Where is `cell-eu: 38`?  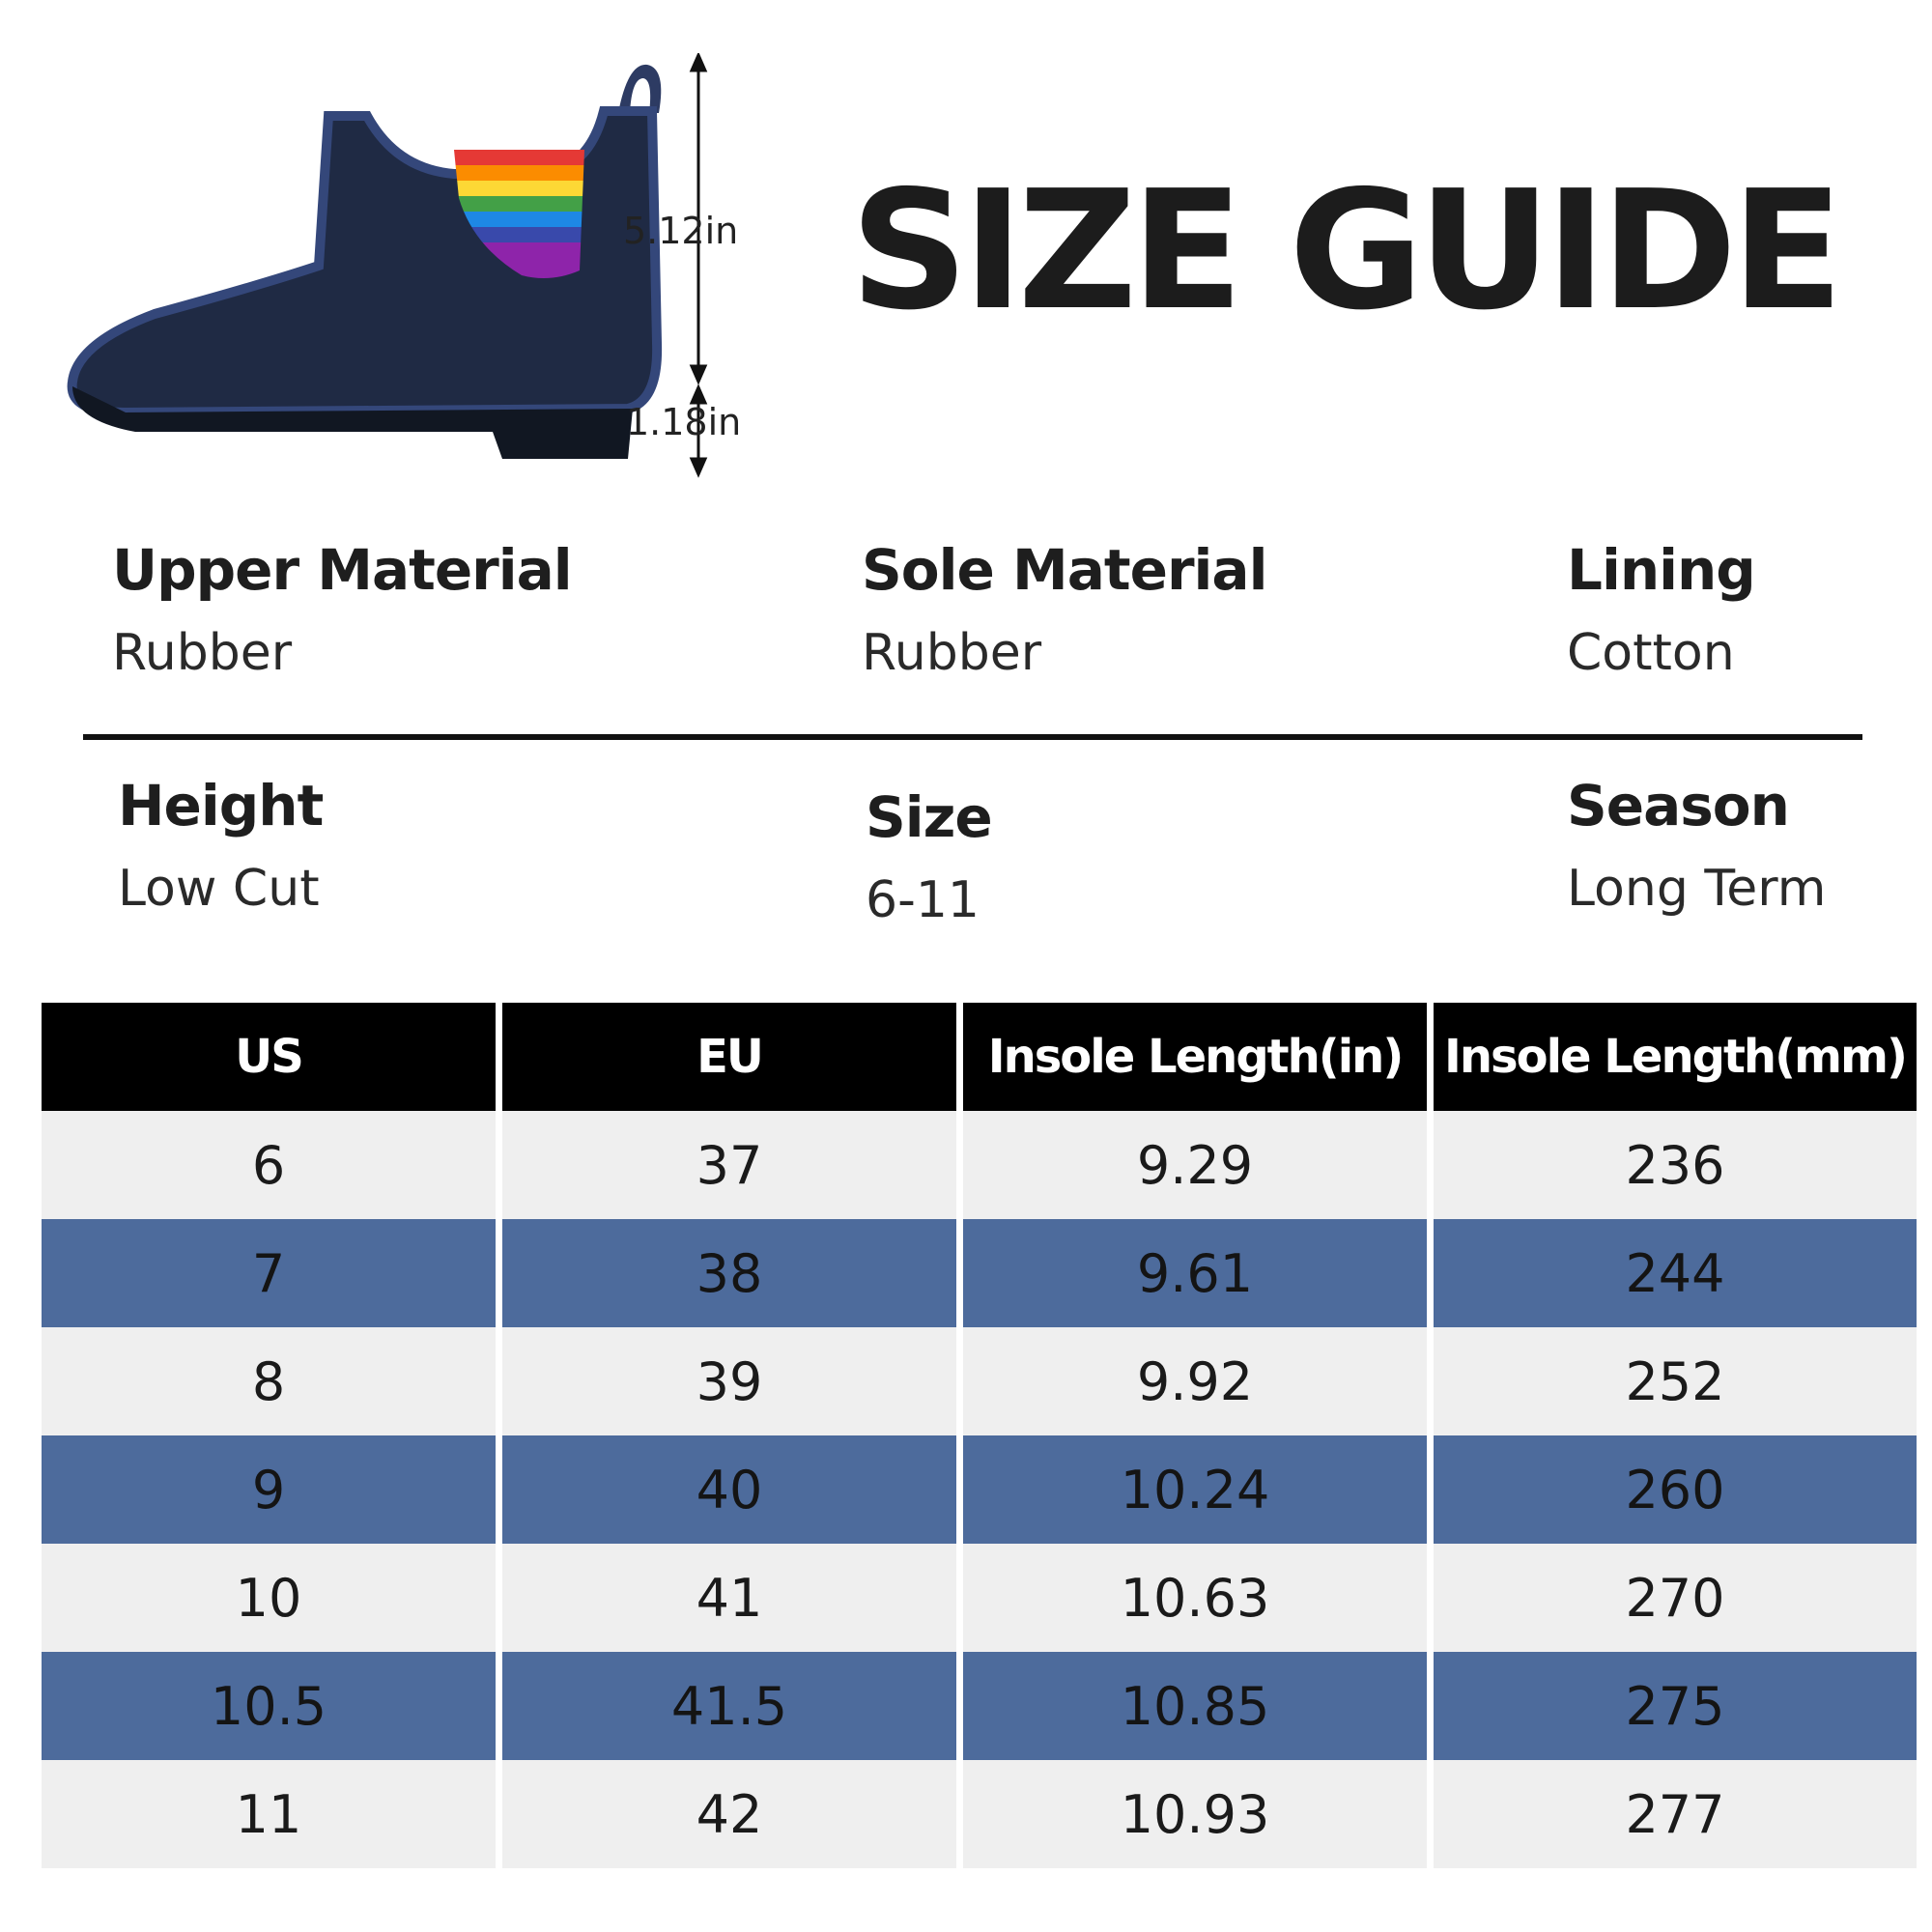
cell-eu: 38 is located at coordinates (729, 1273).